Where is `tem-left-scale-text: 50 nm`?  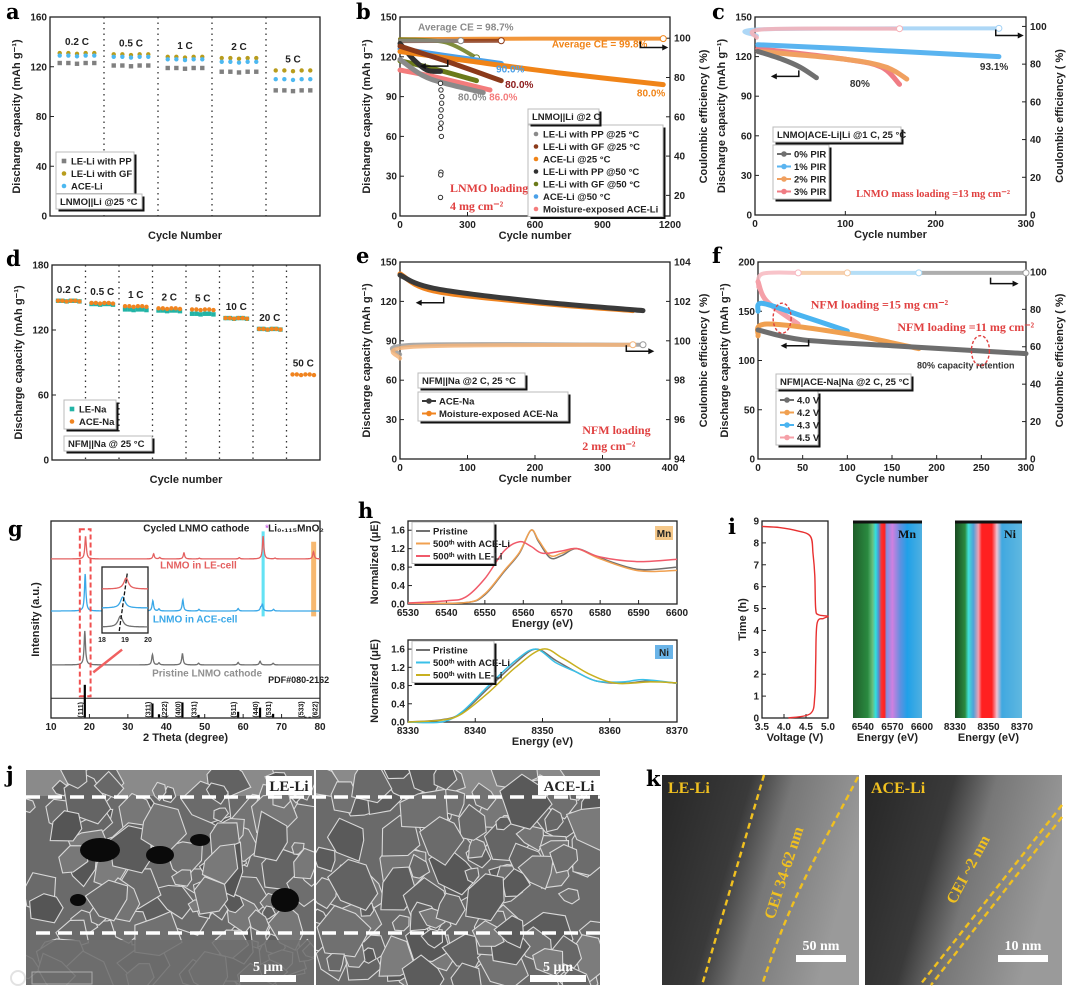 tem-left-scale-text: 50 nm is located at coordinates (821, 946).